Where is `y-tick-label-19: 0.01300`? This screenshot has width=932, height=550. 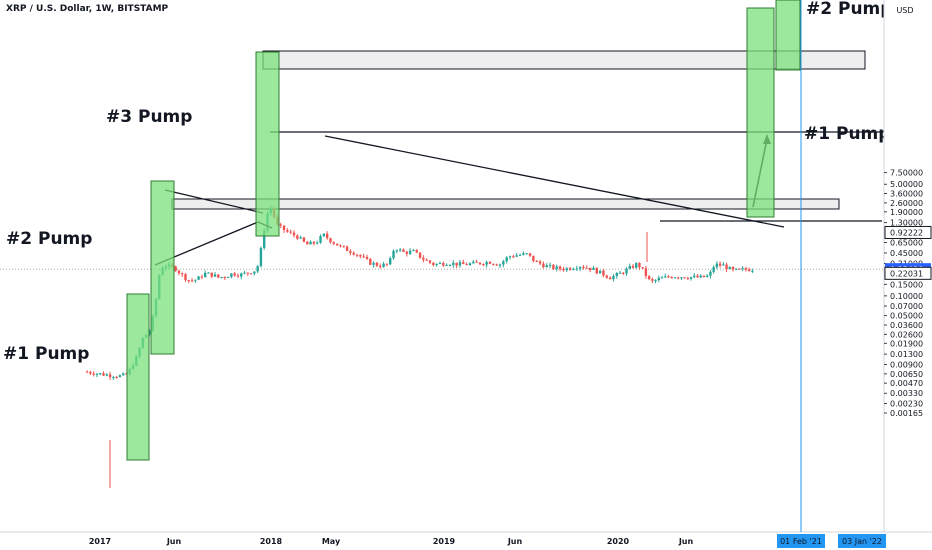 y-tick-label-19: 0.01300 is located at coordinates (906, 354).